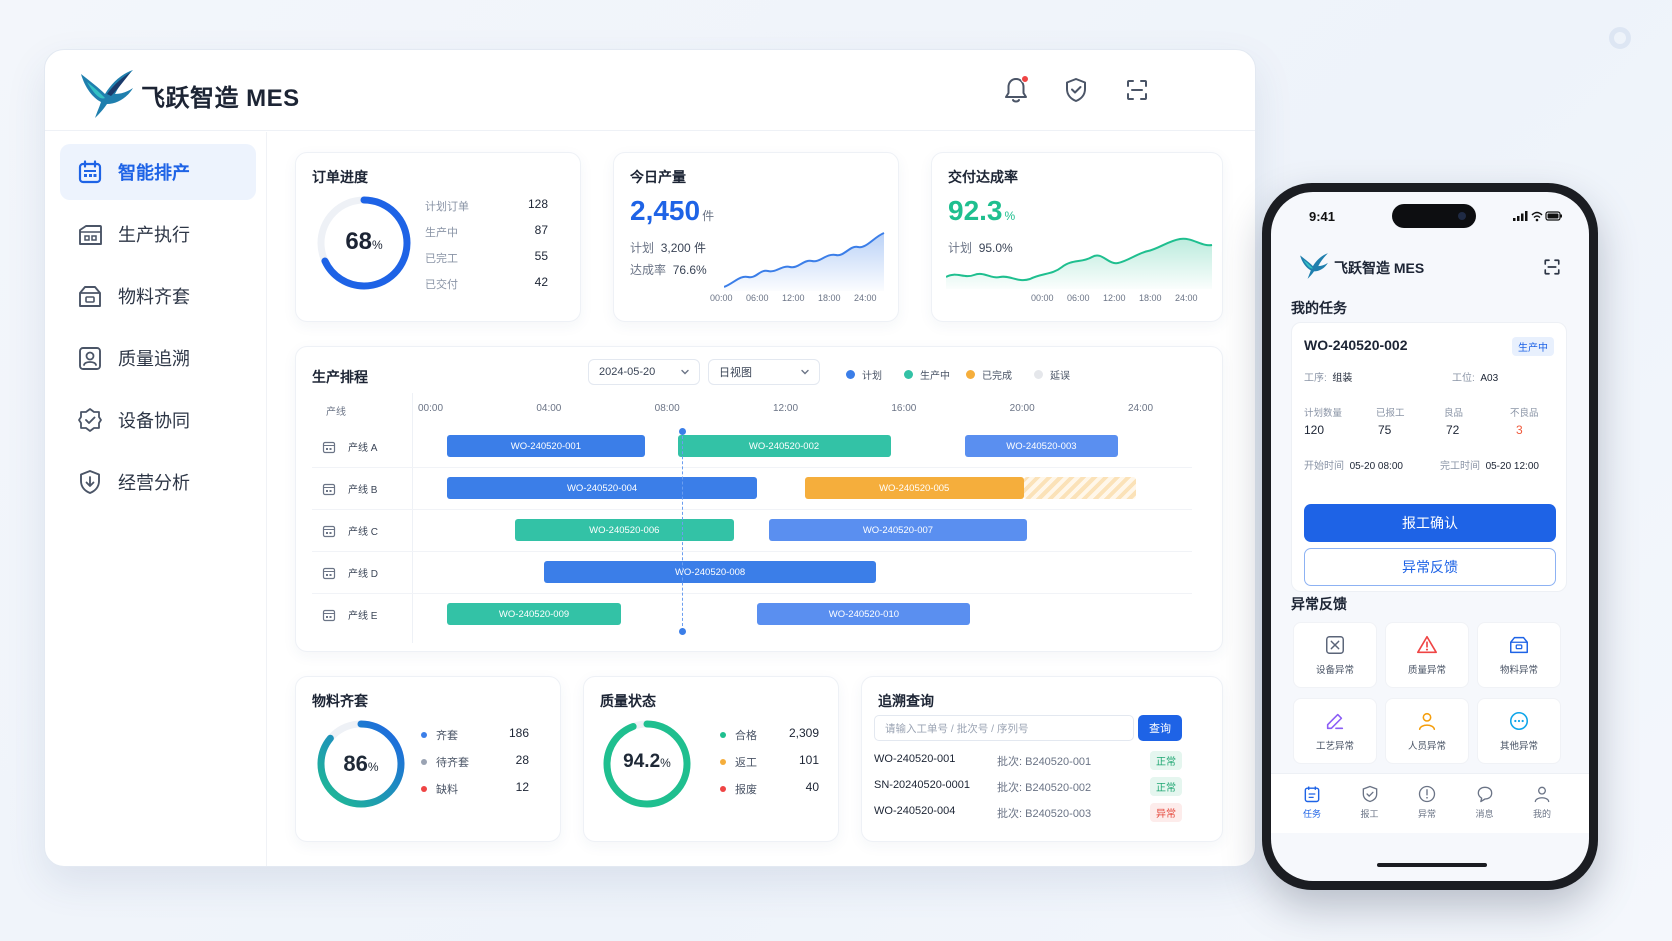 The width and height of the screenshot is (1672, 941). What do you see at coordinates (1016, 90) in the screenshot?
I see `notification-bell-icon` at bounding box center [1016, 90].